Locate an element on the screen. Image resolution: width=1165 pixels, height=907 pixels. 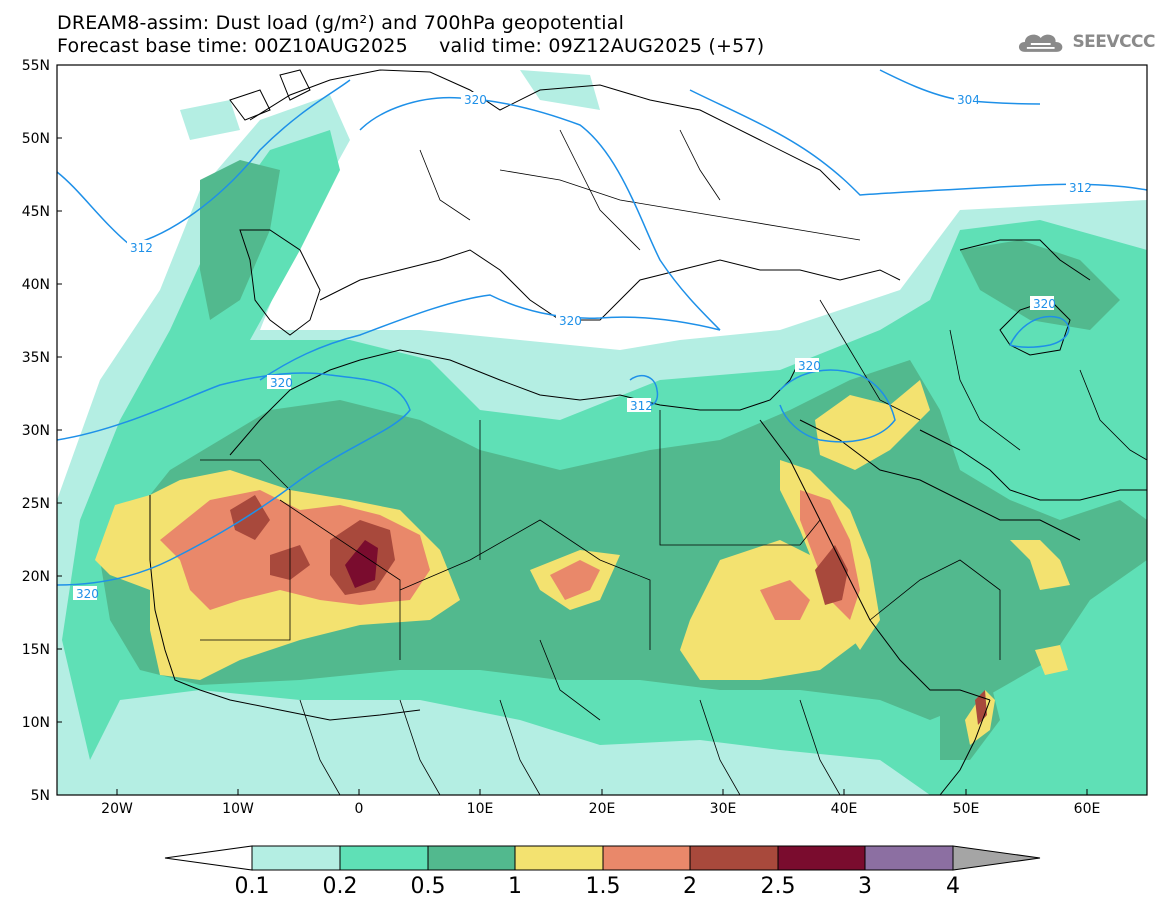
longitude-axis: 20W 10W 0 10E 20E 30E 40E 50E 60E is located at coordinates (600, 803).